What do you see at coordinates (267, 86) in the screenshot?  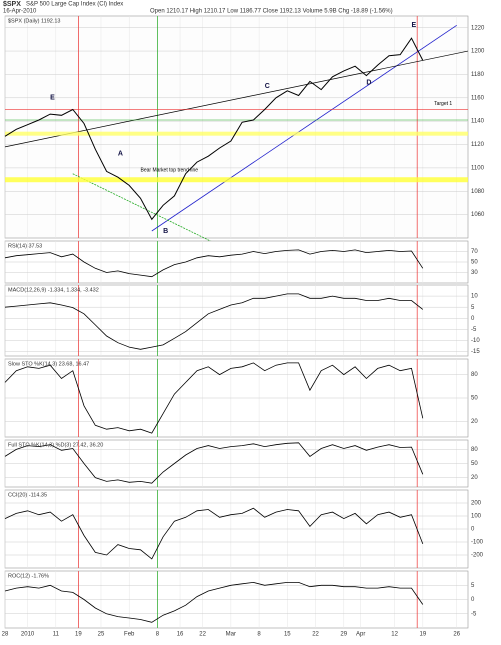 I see `annotation: C` at bounding box center [267, 86].